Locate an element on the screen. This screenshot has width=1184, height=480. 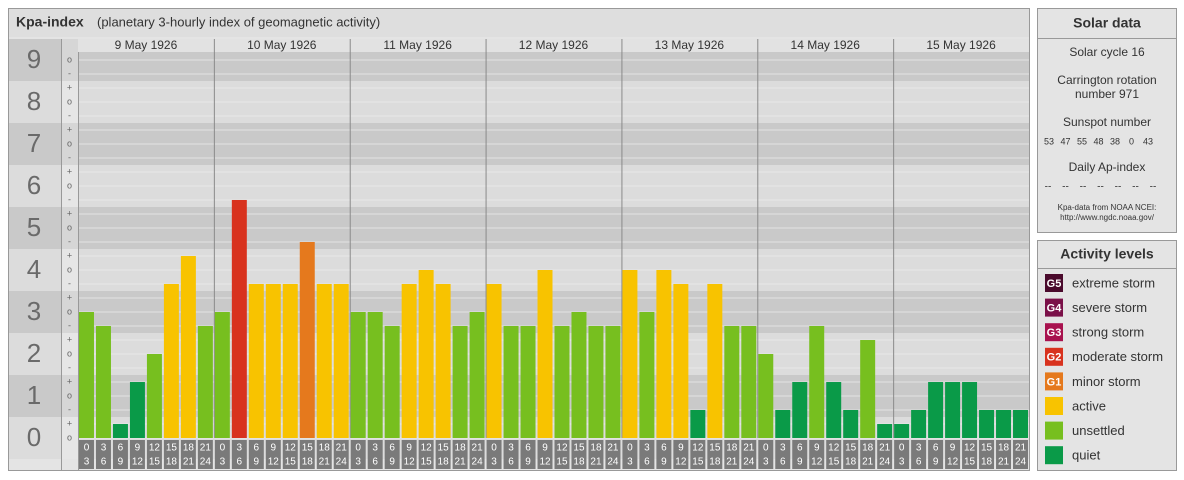
y-tick-label: 9 is located at coordinates (34, 59).